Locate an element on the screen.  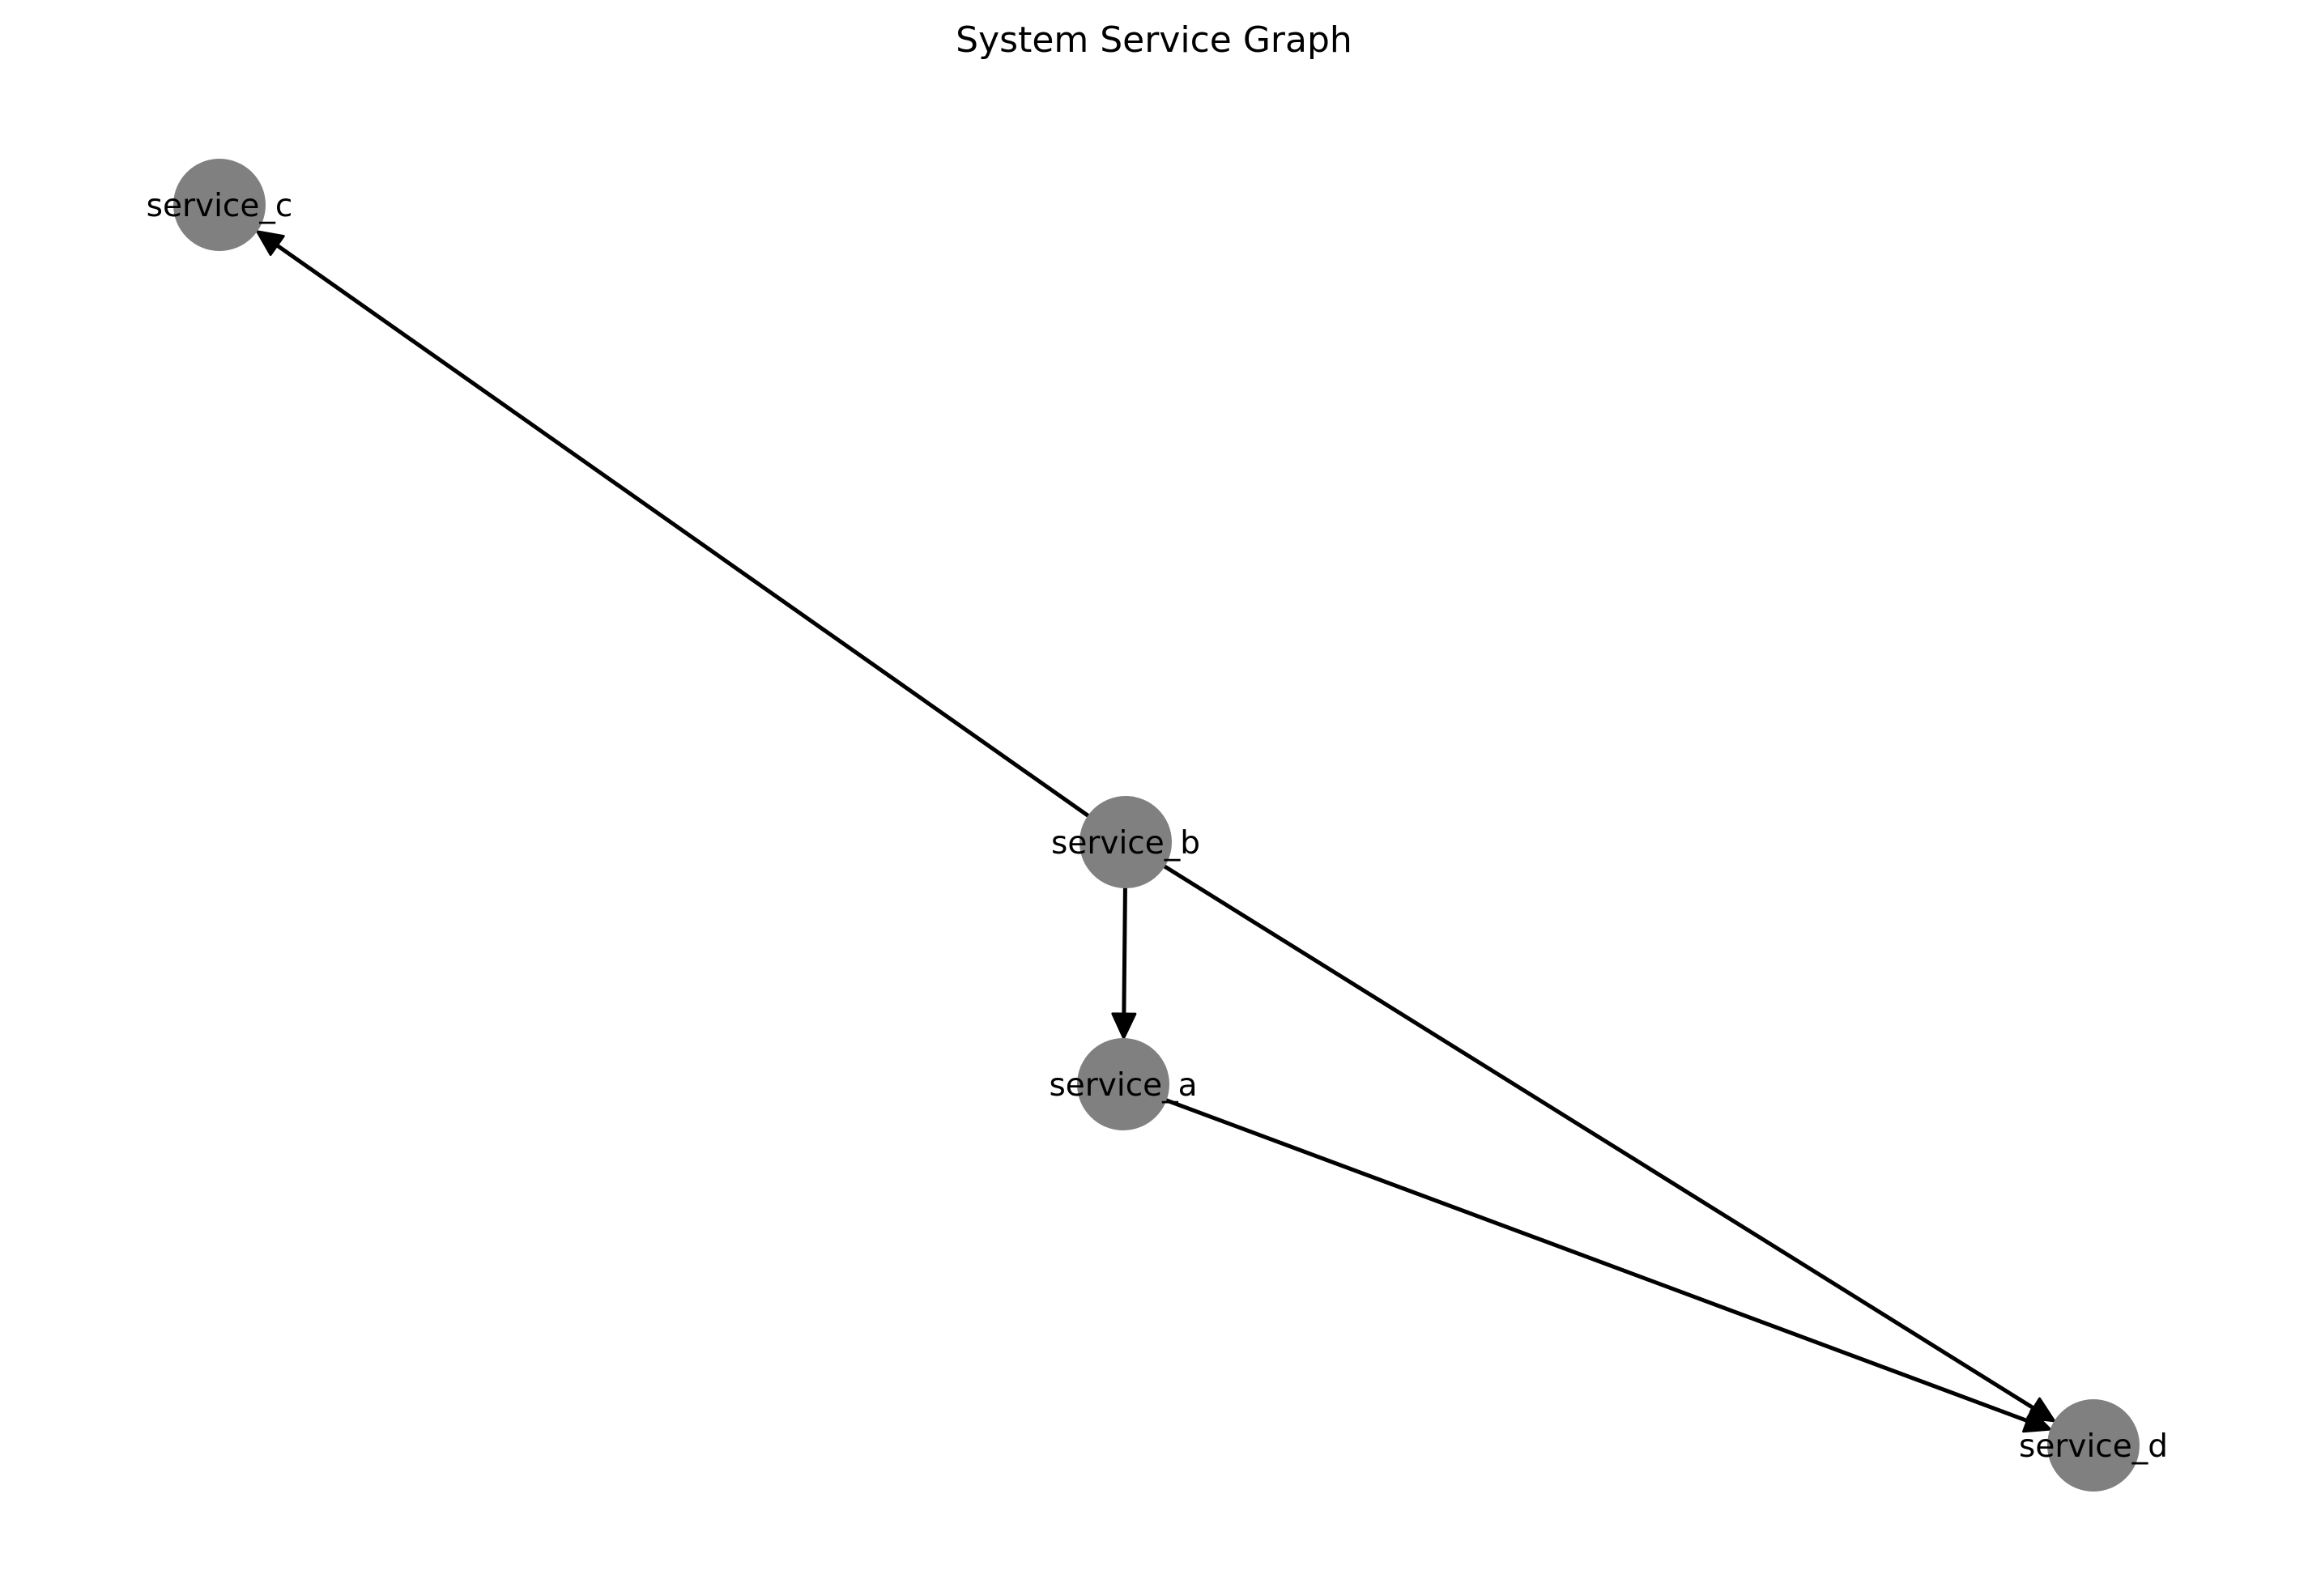
edge-service_b-service_a is located at coordinates (1124, 963).